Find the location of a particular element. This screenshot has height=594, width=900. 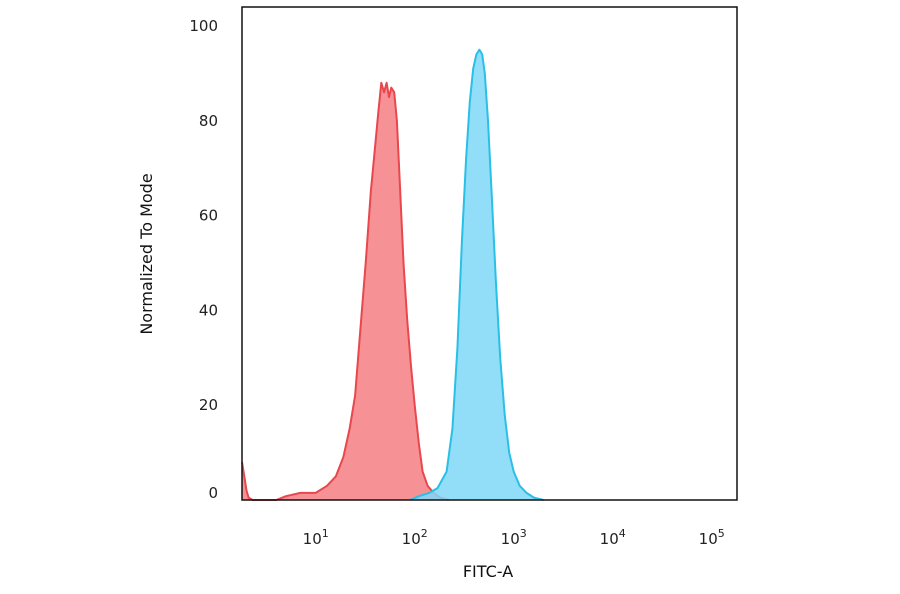

x-tick-label: 10³ is located at coordinates (514, 537).